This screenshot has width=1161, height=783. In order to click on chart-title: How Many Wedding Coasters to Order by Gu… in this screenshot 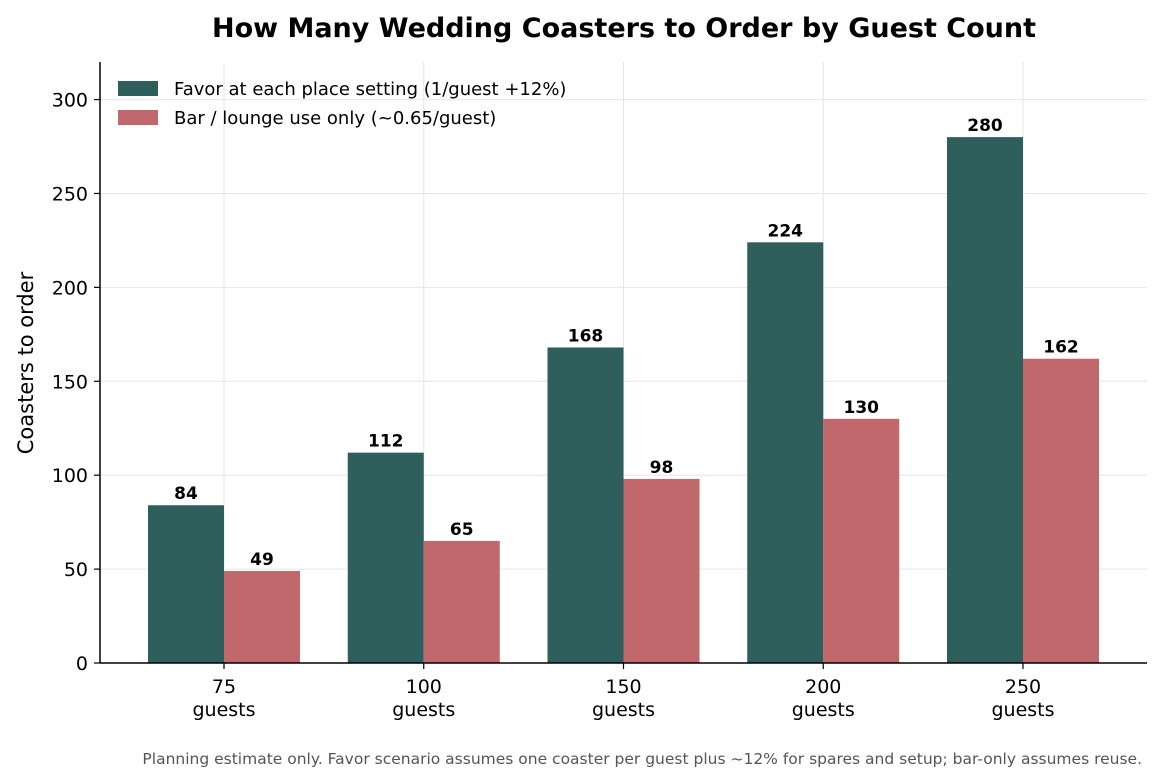, I will do `click(624, 28)`.